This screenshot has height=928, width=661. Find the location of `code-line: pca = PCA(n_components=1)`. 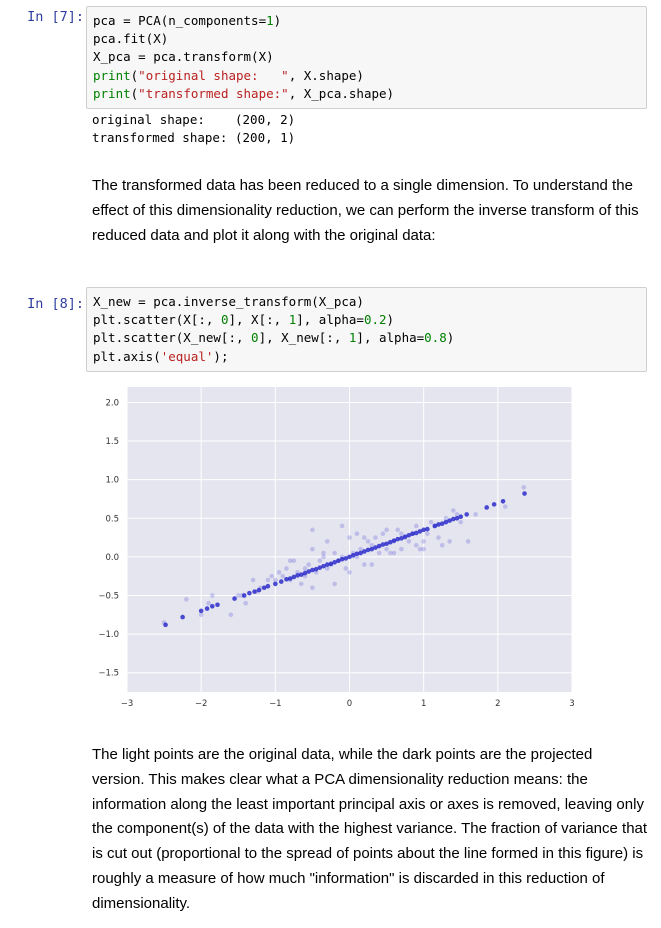

code-line: pca = PCA(n_components=1) is located at coordinates (366, 21).